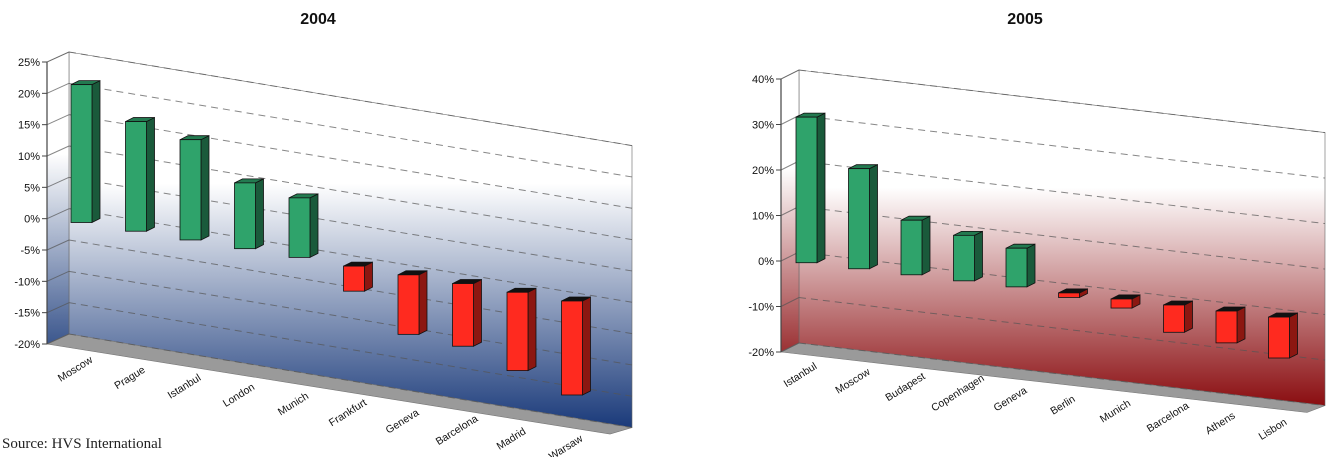 This screenshot has height=462, width=1336. Describe the element at coordinates (905, 387) in the screenshot. I see `x-tick-label: Budapest` at that location.